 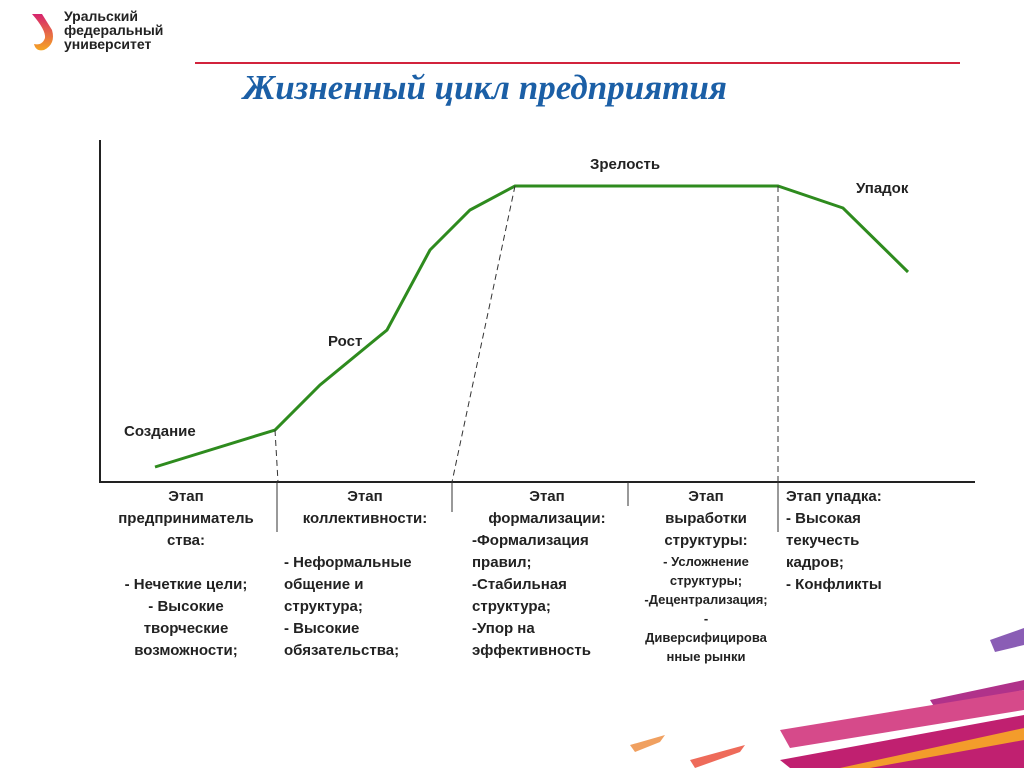 What do you see at coordinates (706, 518) in the screenshot?
I see `column-heading: выработки` at bounding box center [706, 518].